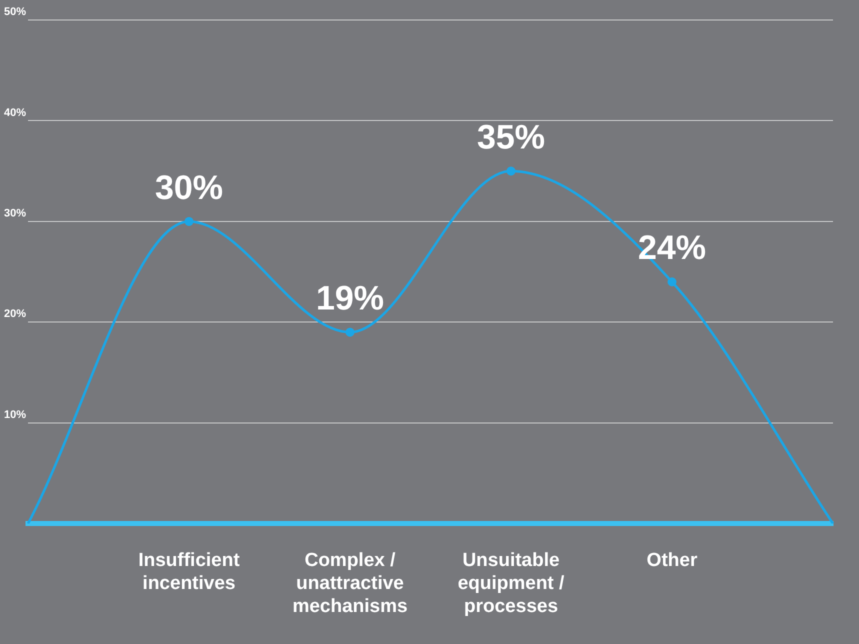 The width and height of the screenshot is (859, 644). Describe the element at coordinates (512, 583) in the screenshot. I see `x-tick-label: Unsuitable equipment / processes` at that location.